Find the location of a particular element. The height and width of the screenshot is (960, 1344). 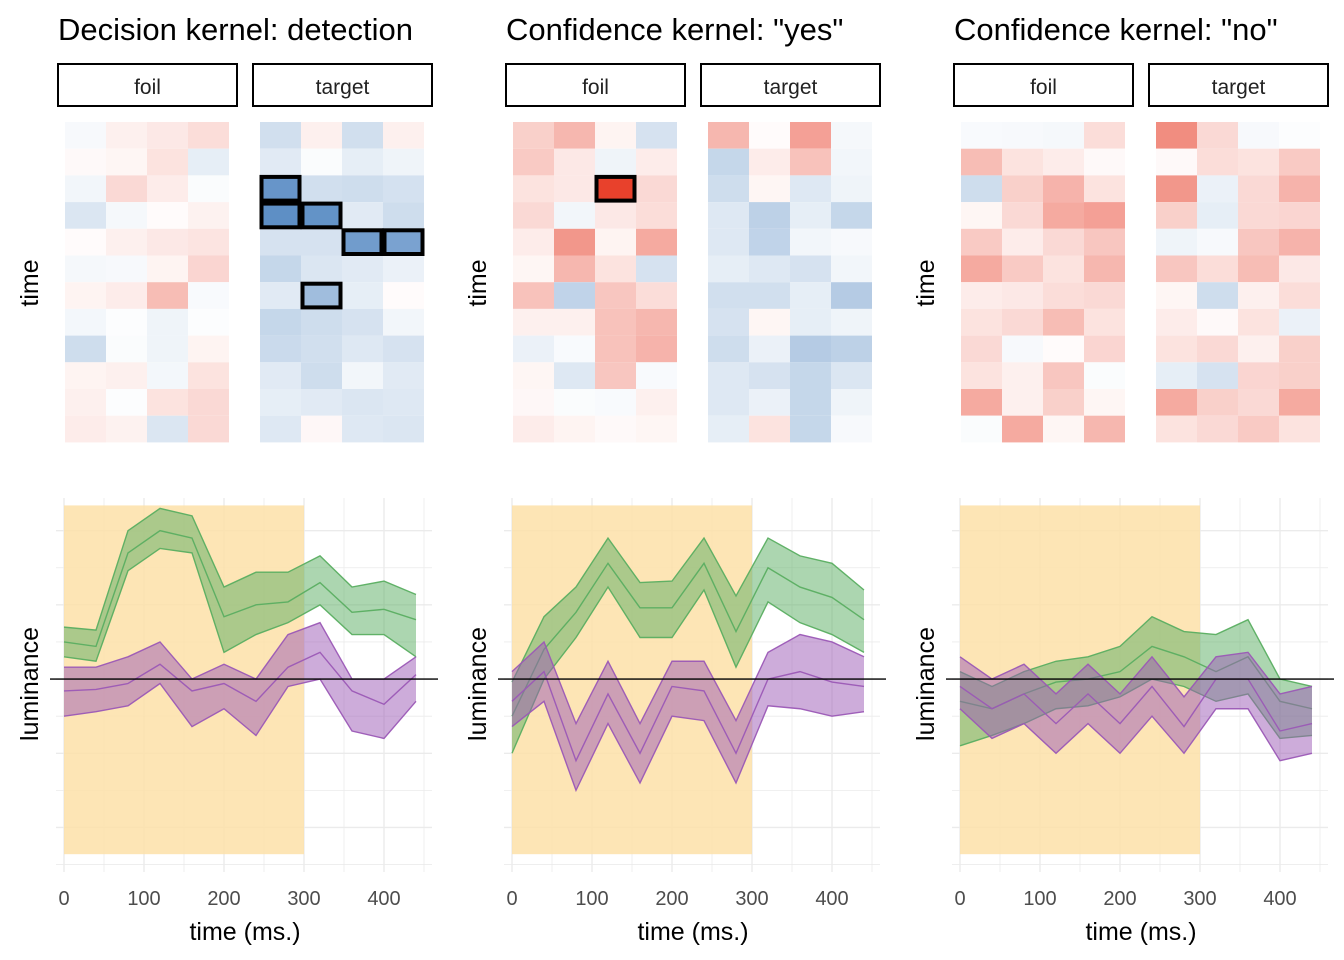

series-line-purple-mean is located at coordinates (240, 678).